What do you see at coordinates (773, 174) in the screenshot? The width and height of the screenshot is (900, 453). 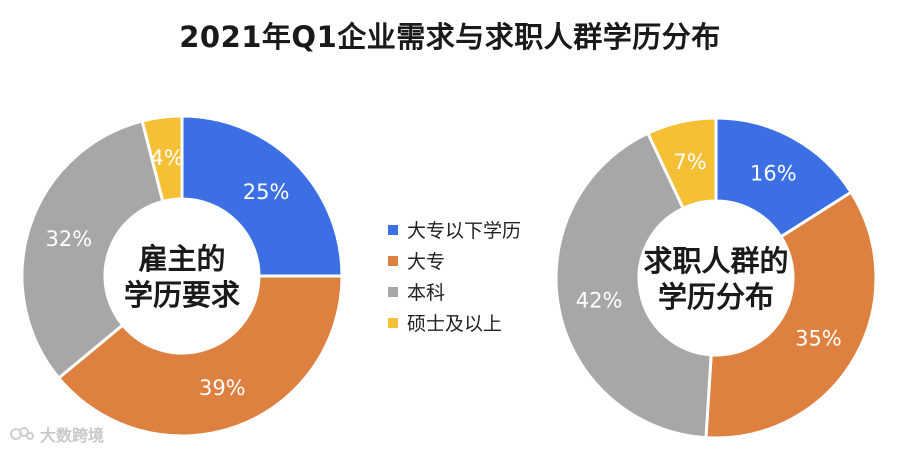 I see `data-label-jobseeker-0: 16%` at bounding box center [773, 174].